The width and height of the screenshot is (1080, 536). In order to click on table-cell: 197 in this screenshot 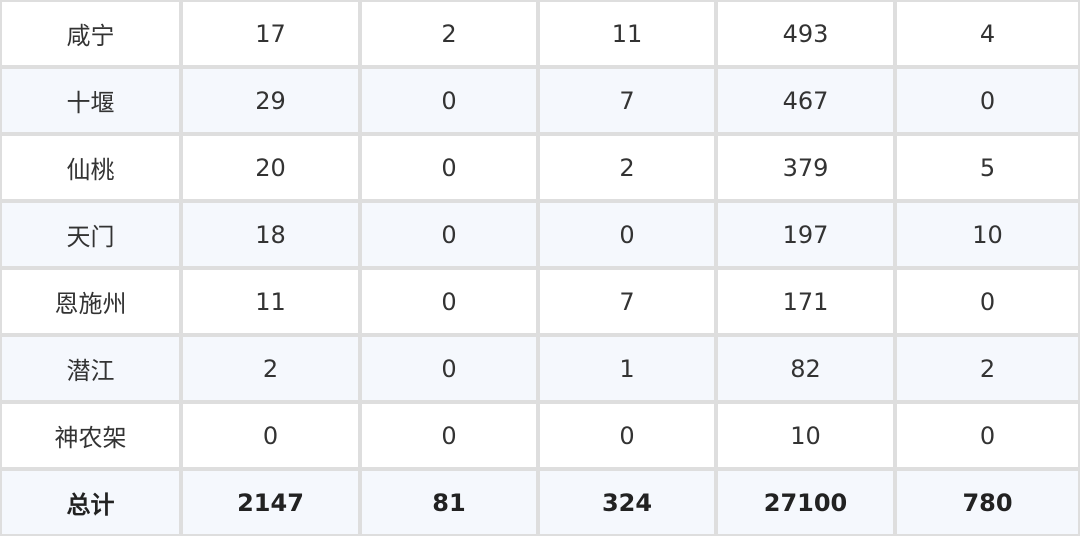, I will do `click(805, 234)`.